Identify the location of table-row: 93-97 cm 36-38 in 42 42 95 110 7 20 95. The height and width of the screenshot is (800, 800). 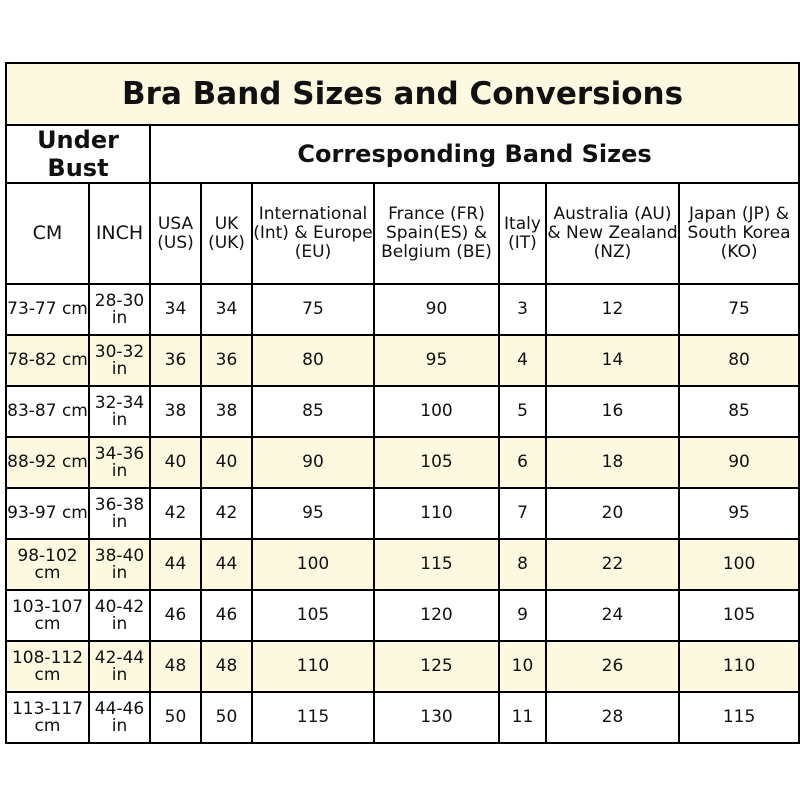
(402, 513).